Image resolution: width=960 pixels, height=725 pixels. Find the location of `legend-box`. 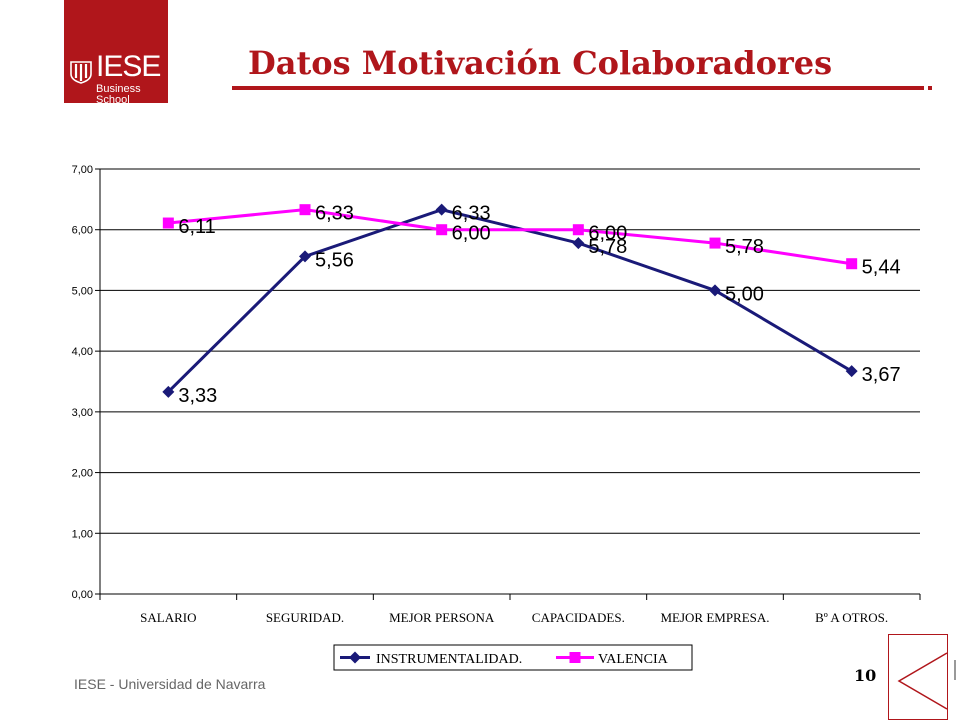

legend-box is located at coordinates (513, 657).